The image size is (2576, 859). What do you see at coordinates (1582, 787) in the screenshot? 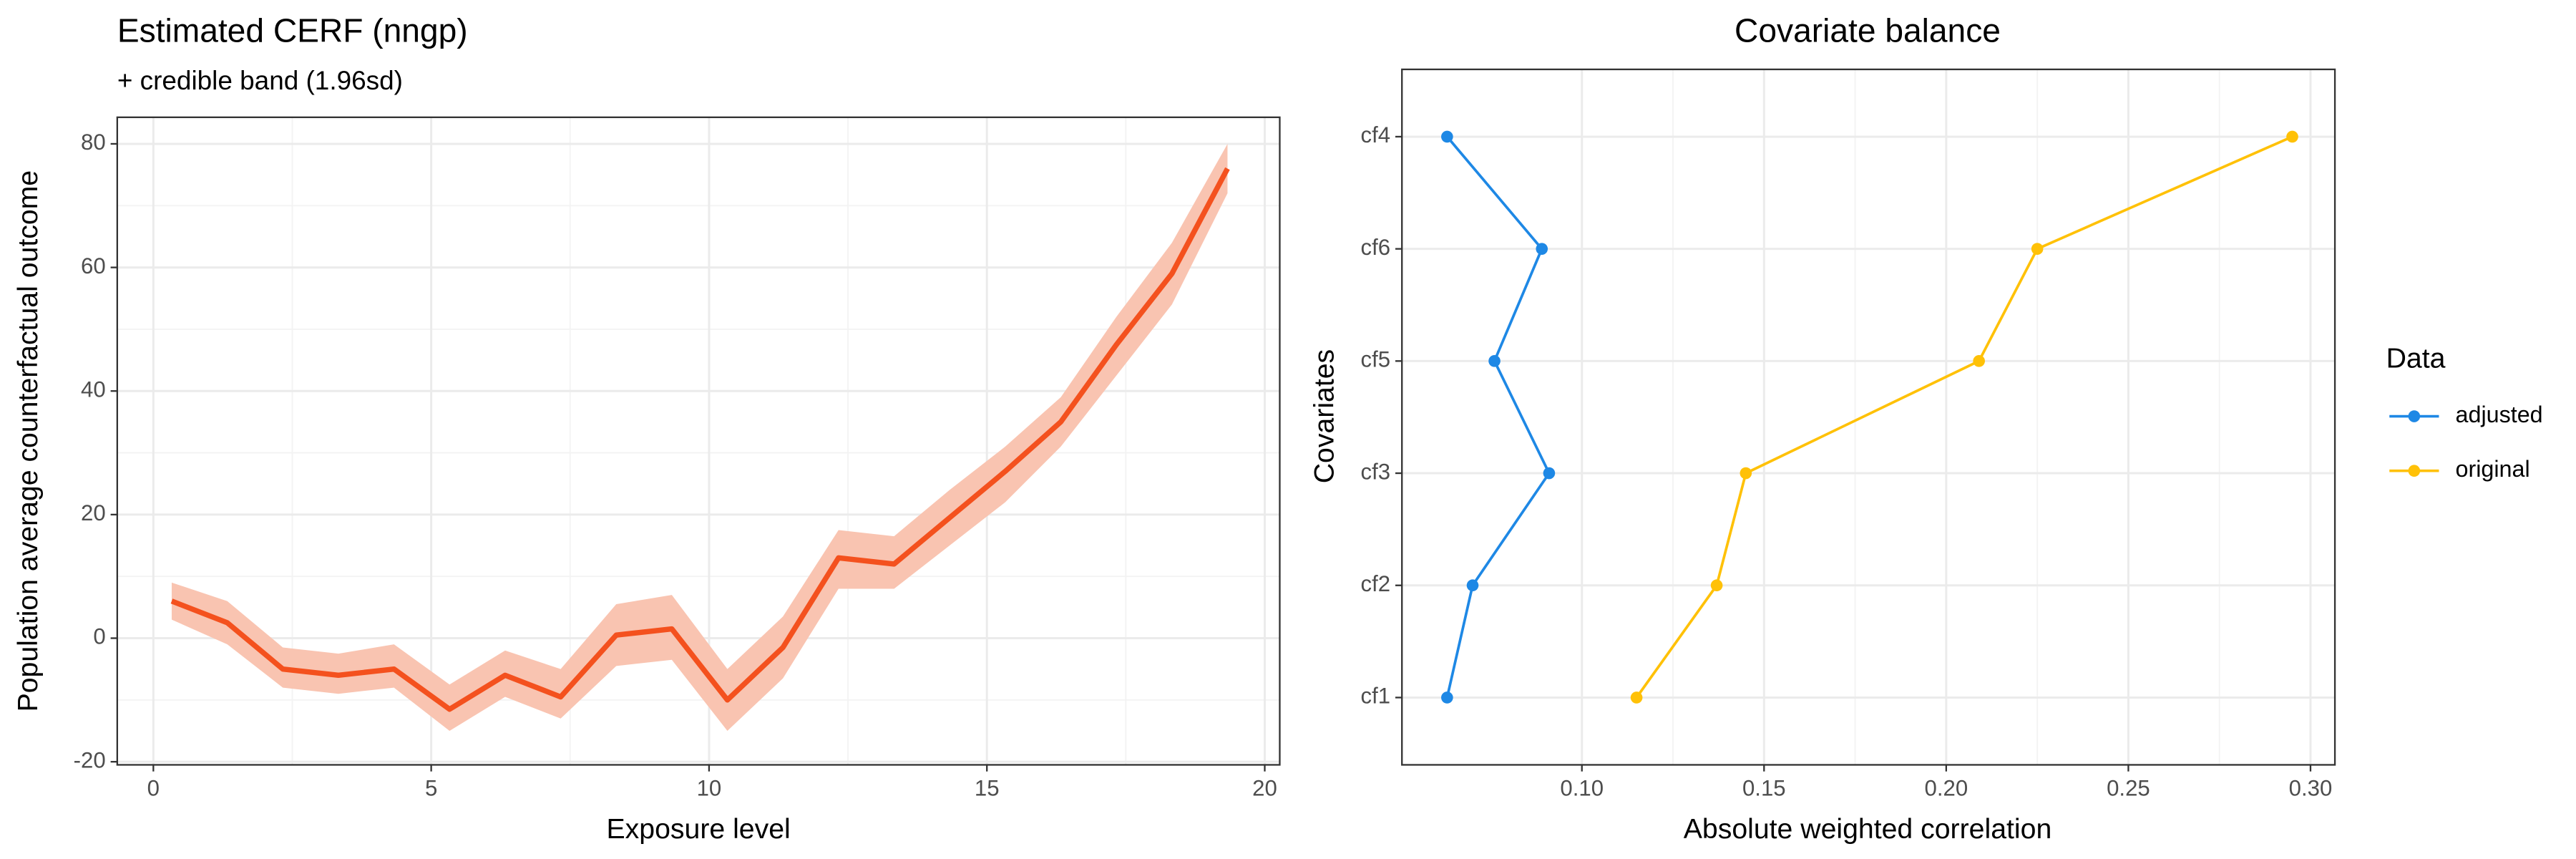
I see `x-tick-label: 0.10` at bounding box center [1582, 787].